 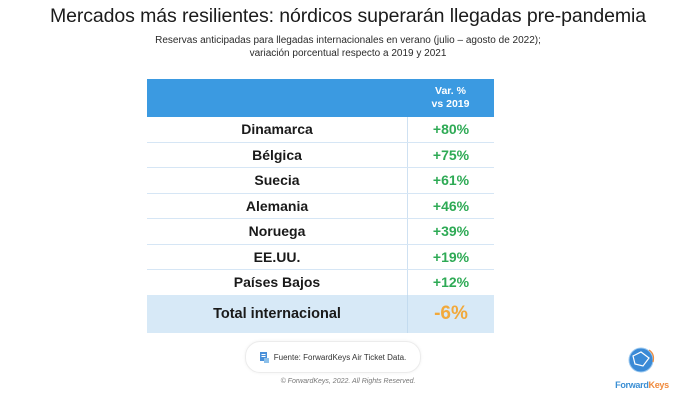 What do you see at coordinates (277, 282) in the screenshot?
I see `country-cell: Países Bajos` at bounding box center [277, 282].